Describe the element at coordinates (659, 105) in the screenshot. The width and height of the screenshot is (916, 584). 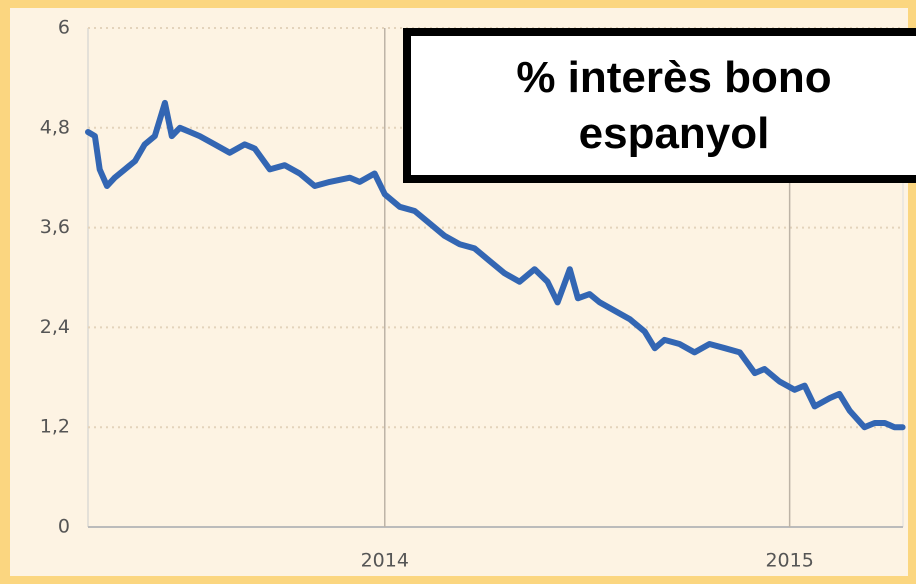
I see `annotation: % interès bono espanyol` at that location.